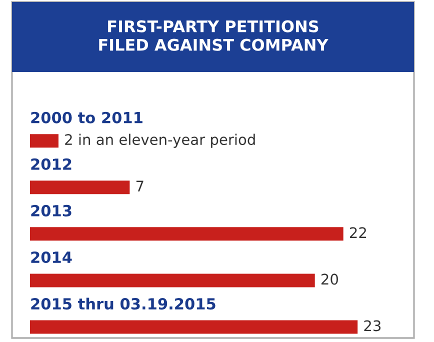  I want to click on data-label: 23, so click(372, 326).